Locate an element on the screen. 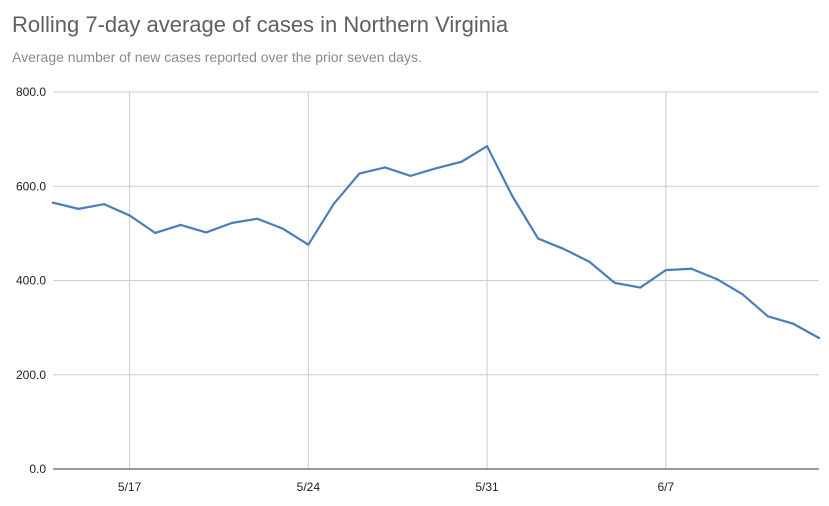 This screenshot has width=829, height=506. y-tick-label: 0.0 is located at coordinates (37, 469).